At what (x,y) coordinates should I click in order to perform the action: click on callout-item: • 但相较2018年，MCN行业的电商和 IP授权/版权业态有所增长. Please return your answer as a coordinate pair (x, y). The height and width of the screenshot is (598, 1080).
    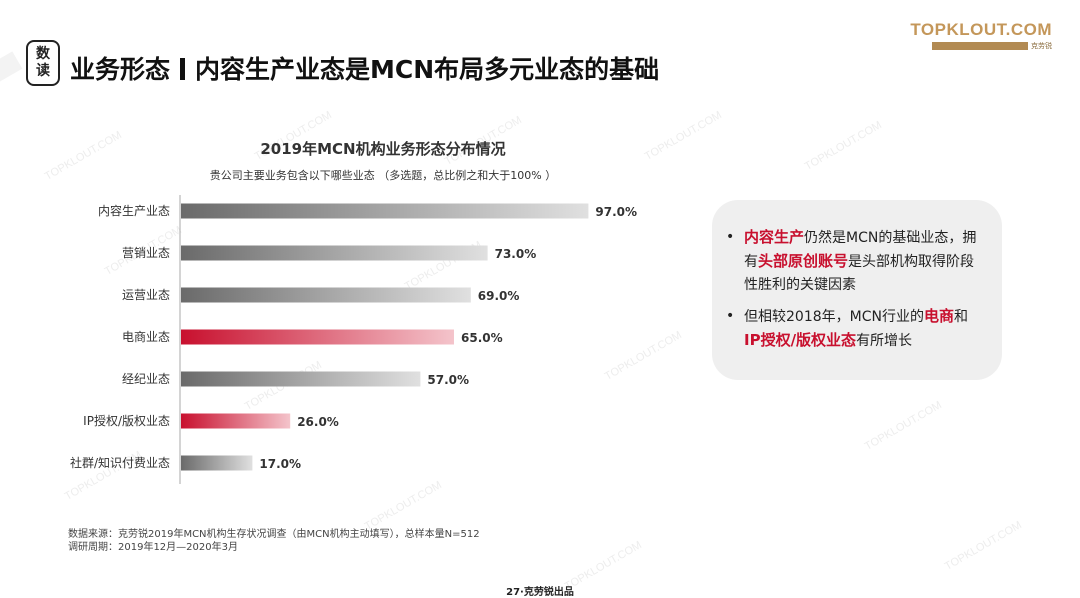
    Looking at the image, I should click on (855, 329).